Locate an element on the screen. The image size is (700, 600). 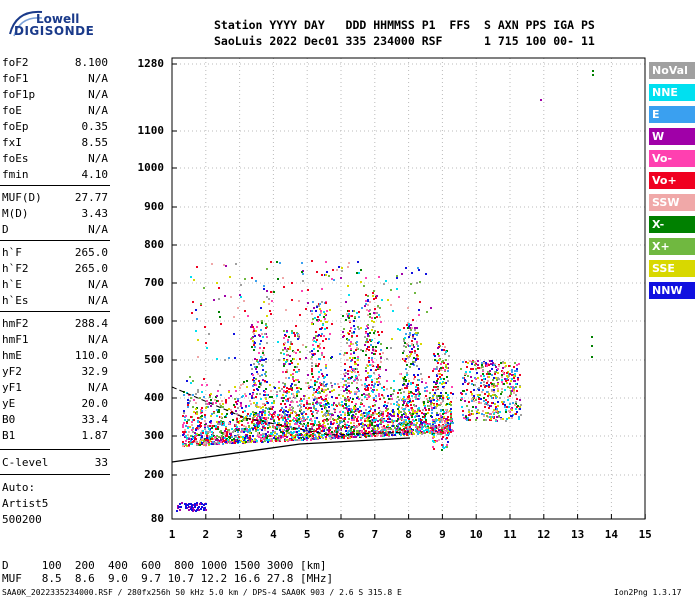
legend-item-x-: X- is located at coordinates (672, 224).